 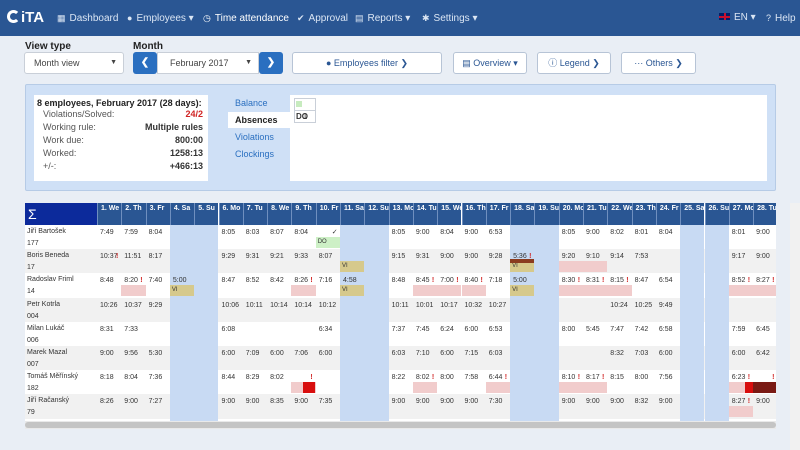 What do you see at coordinates (737, 18) in the screenshot?
I see `language-select: EN ▾` at bounding box center [737, 18].